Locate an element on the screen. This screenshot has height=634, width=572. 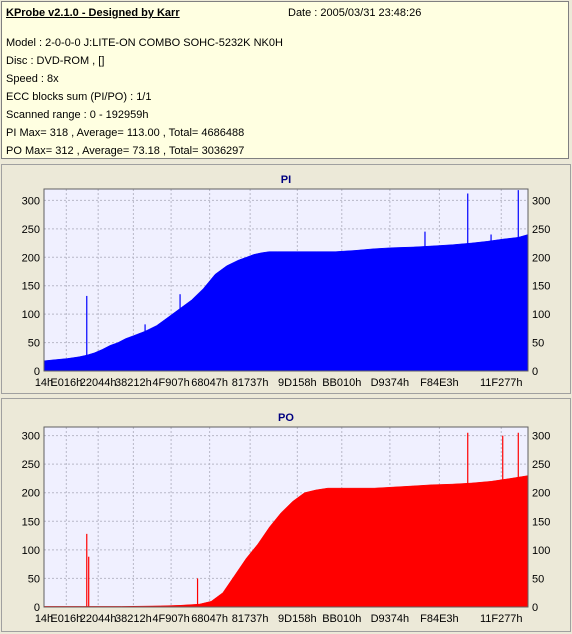
po-x-tick: 4F907h is located at coordinates (170, 619).